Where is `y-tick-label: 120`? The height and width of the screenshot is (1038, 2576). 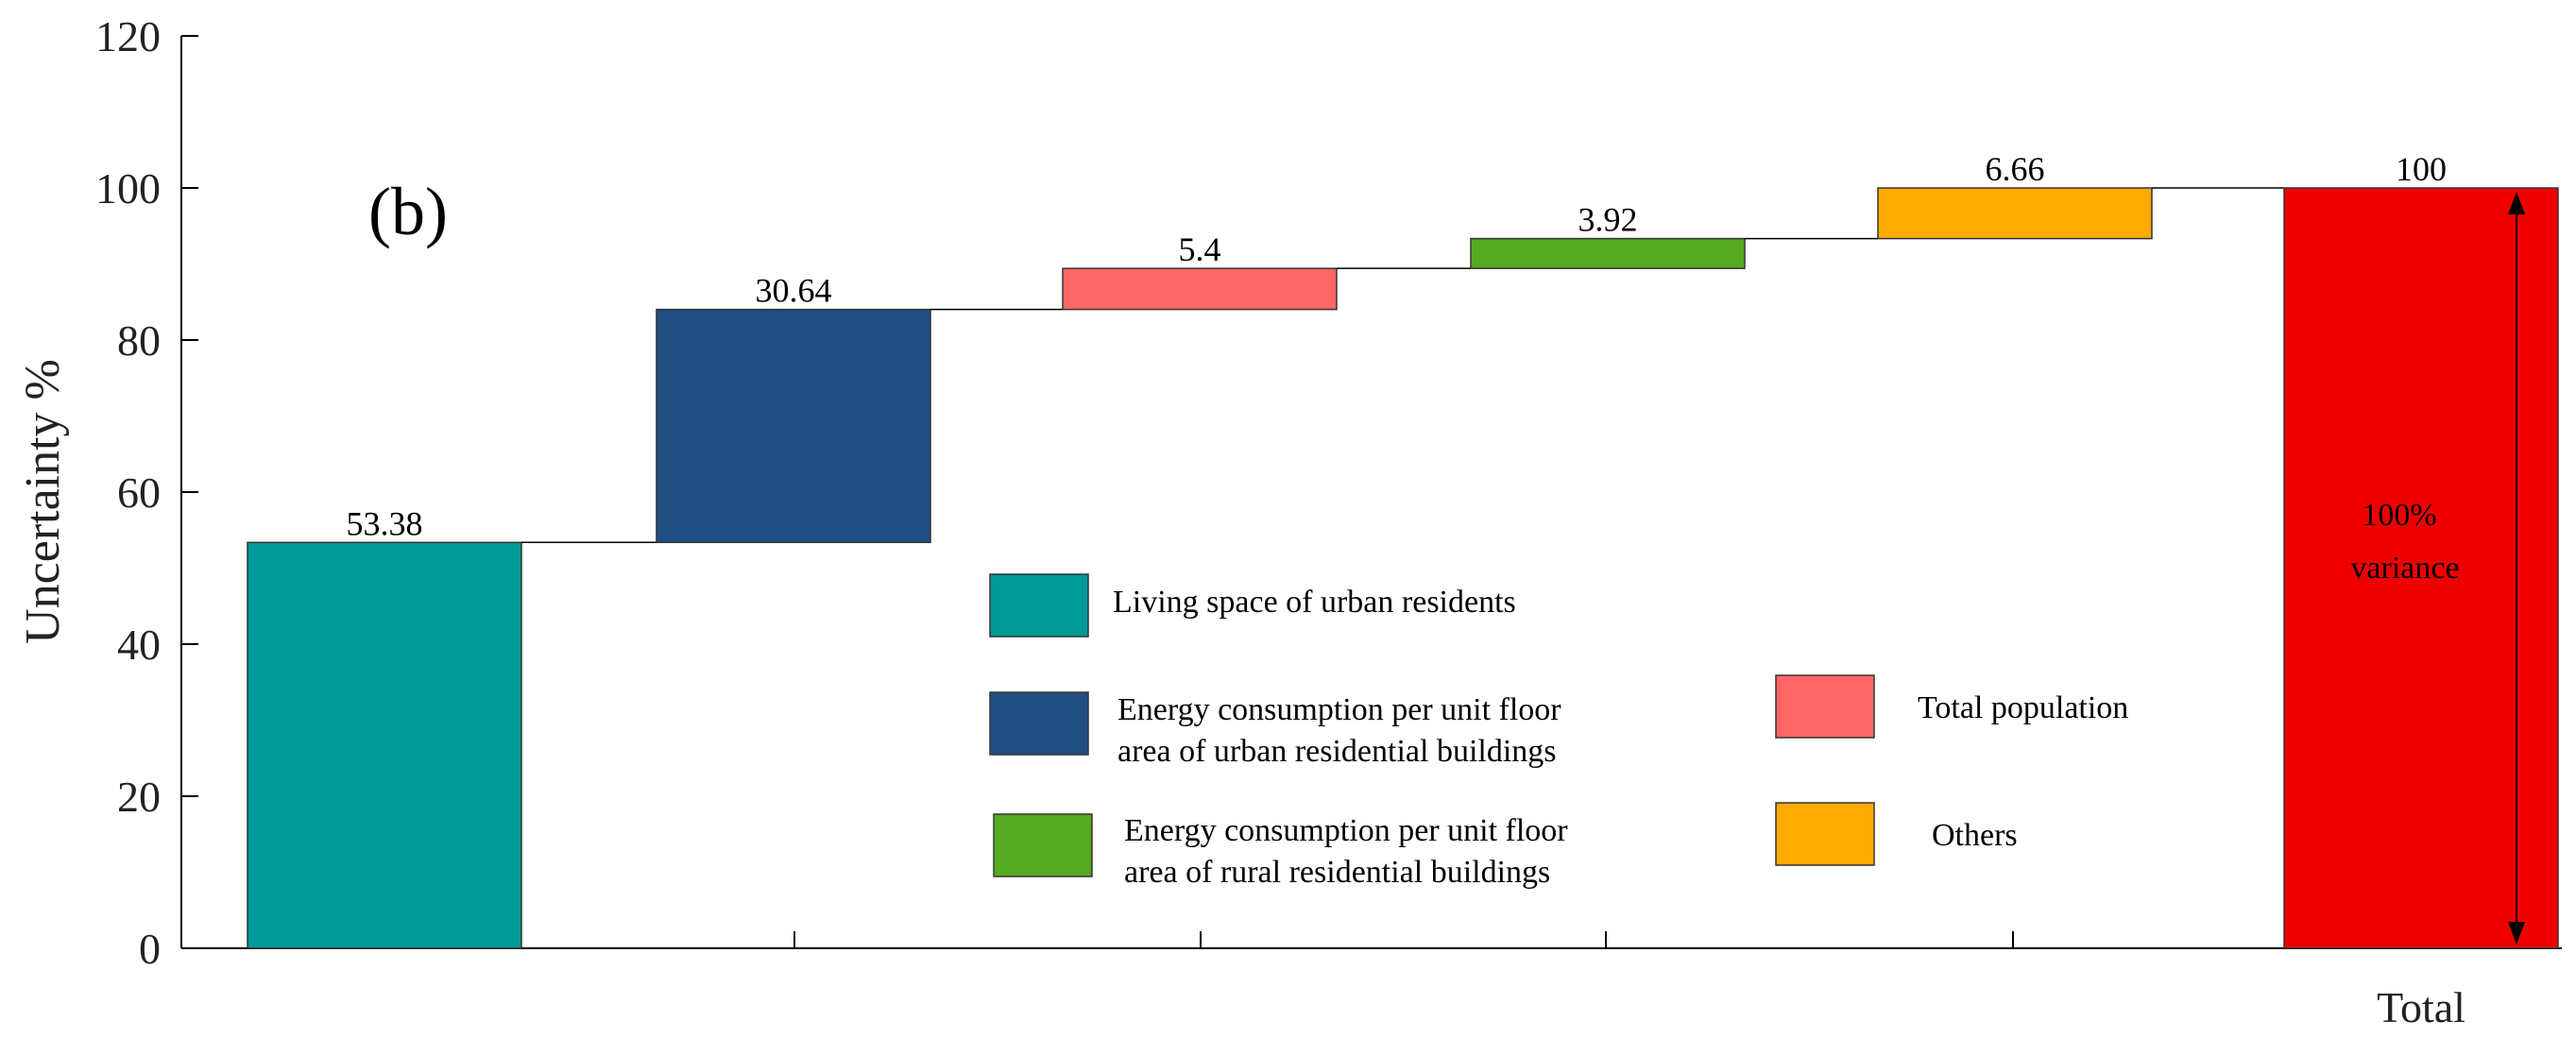
y-tick-label: 120 is located at coordinates (128, 36).